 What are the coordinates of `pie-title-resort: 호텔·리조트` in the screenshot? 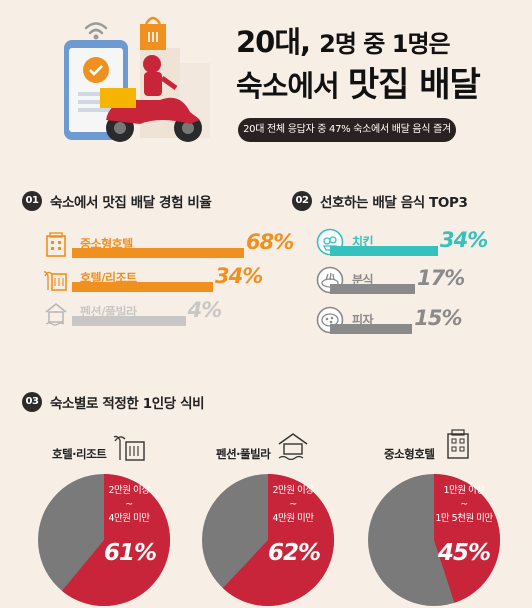 It's located at (79, 454).